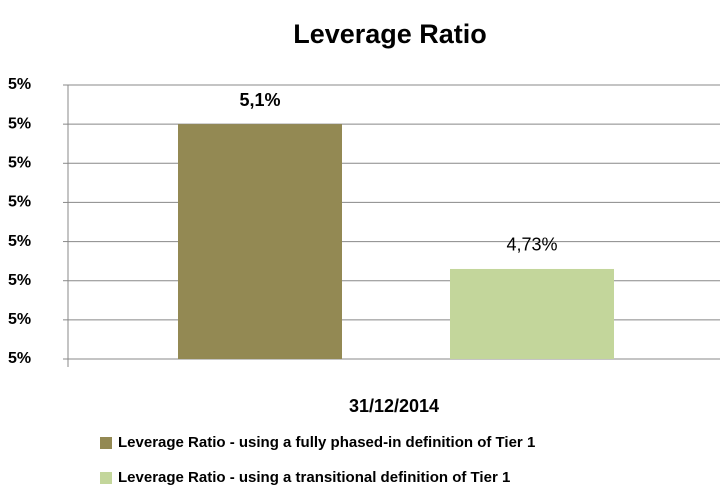  What do you see at coordinates (531, 245) in the screenshot?
I see `value-label: 4,73%` at bounding box center [531, 245].